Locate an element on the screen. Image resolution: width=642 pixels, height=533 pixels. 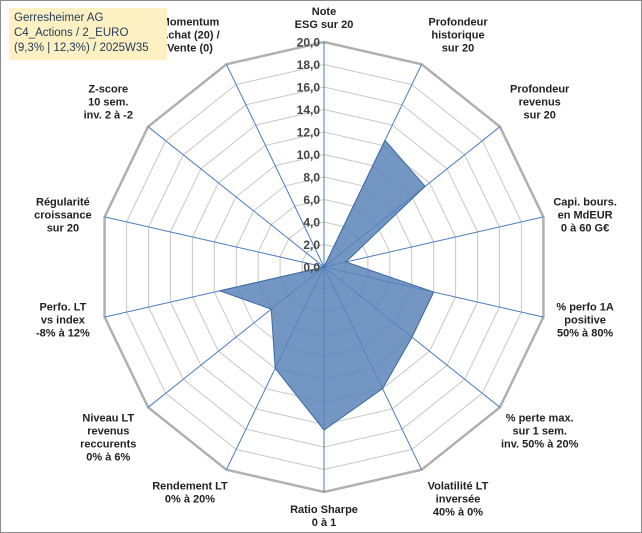
axis-label-5-line-0: % perte max. is located at coordinates (540, 419).